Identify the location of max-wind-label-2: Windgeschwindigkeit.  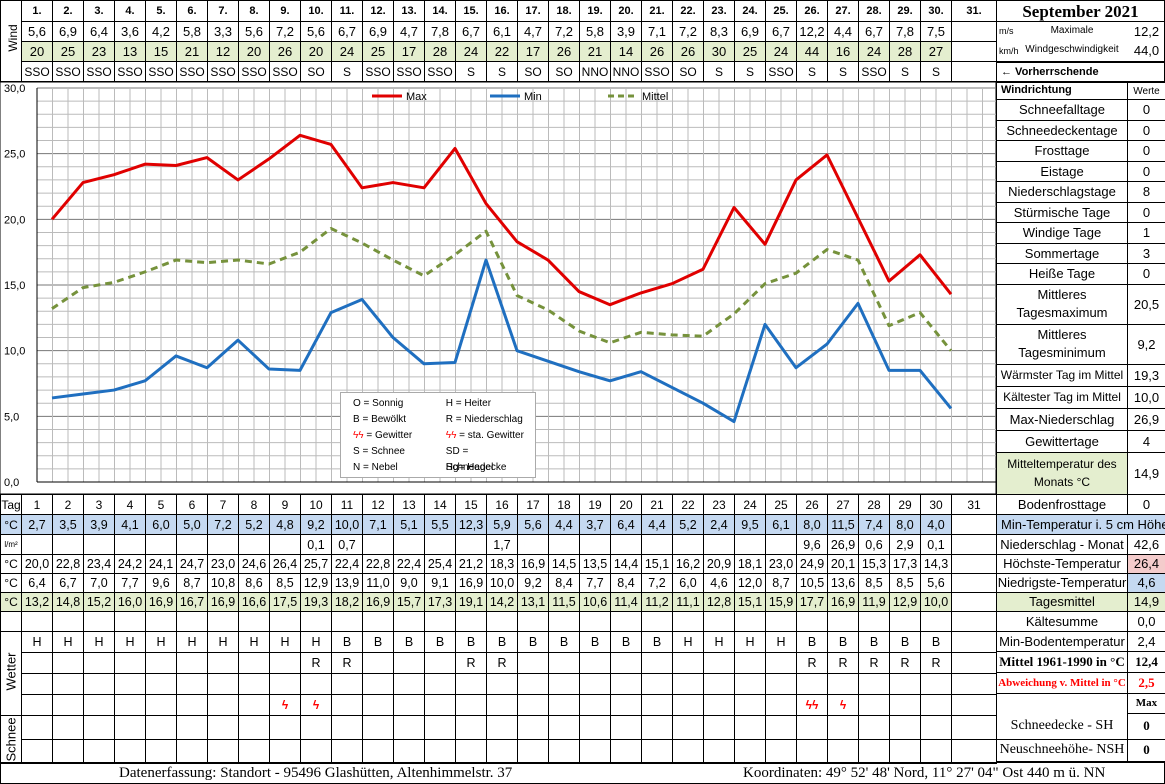
(1072, 49).